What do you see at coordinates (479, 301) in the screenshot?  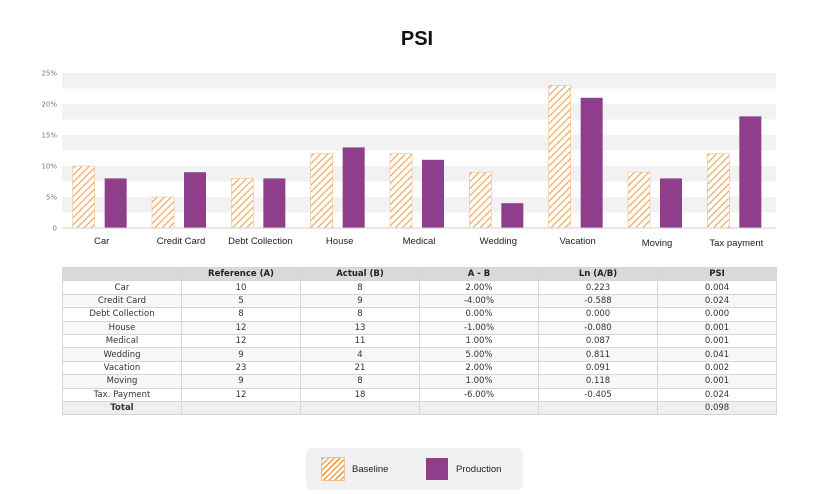 I see `table-cell: -4.00%` at bounding box center [479, 301].